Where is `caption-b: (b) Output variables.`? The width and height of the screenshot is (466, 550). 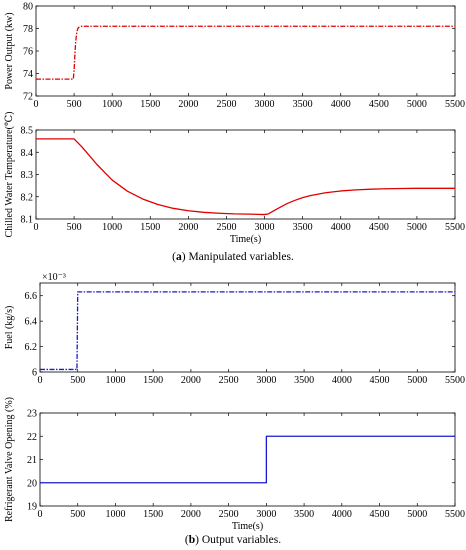
caption-b: (b) Output variables. is located at coordinates (233, 540).